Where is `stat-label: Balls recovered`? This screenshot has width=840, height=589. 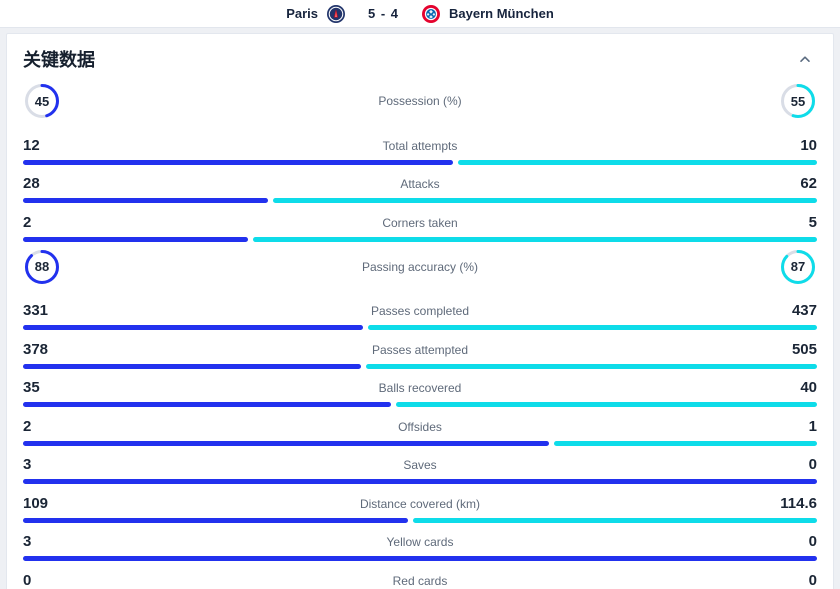 stat-label: Balls recovered is located at coordinates (420, 388).